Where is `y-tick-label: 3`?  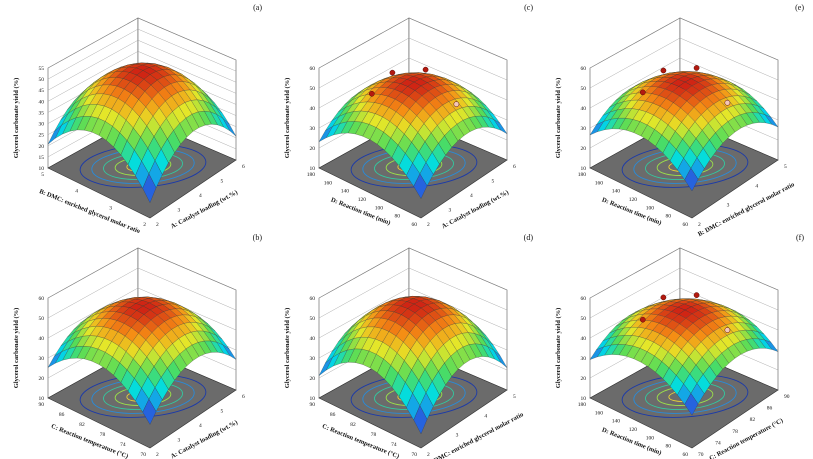 y-tick-label: 3 is located at coordinates (110, 208).